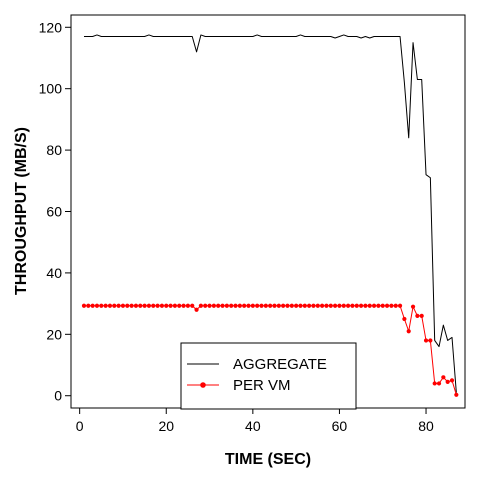 Image resolution: width=480 pixels, height=480 pixels. I want to click on x-tick-label: 20, so click(166, 426).